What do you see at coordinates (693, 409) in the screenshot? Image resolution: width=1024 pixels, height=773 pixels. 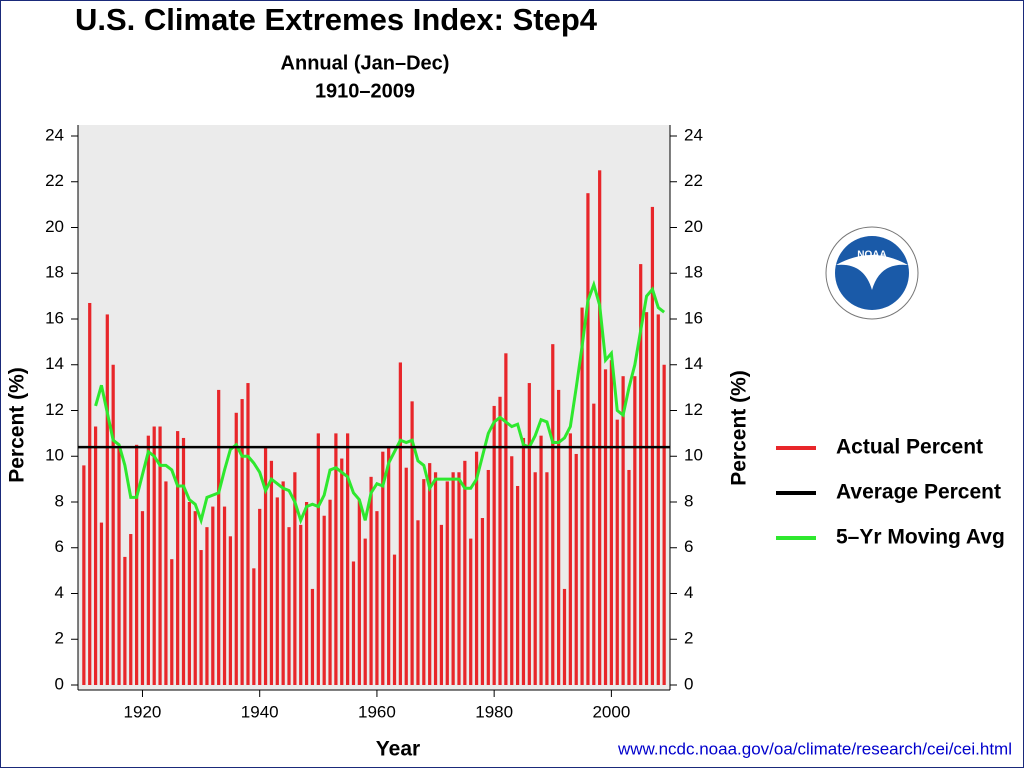 I see `y2-tick-label: 12` at bounding box center [693, 409].